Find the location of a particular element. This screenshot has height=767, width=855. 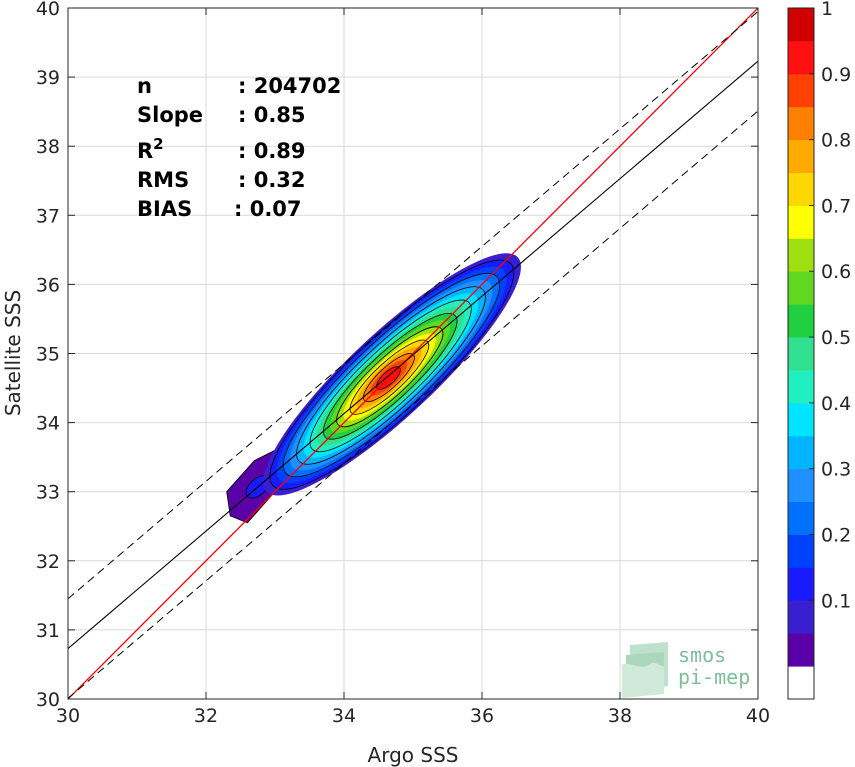

smos-pi-mep-logo: smos pi-mep is located at coordinates (686, 670).